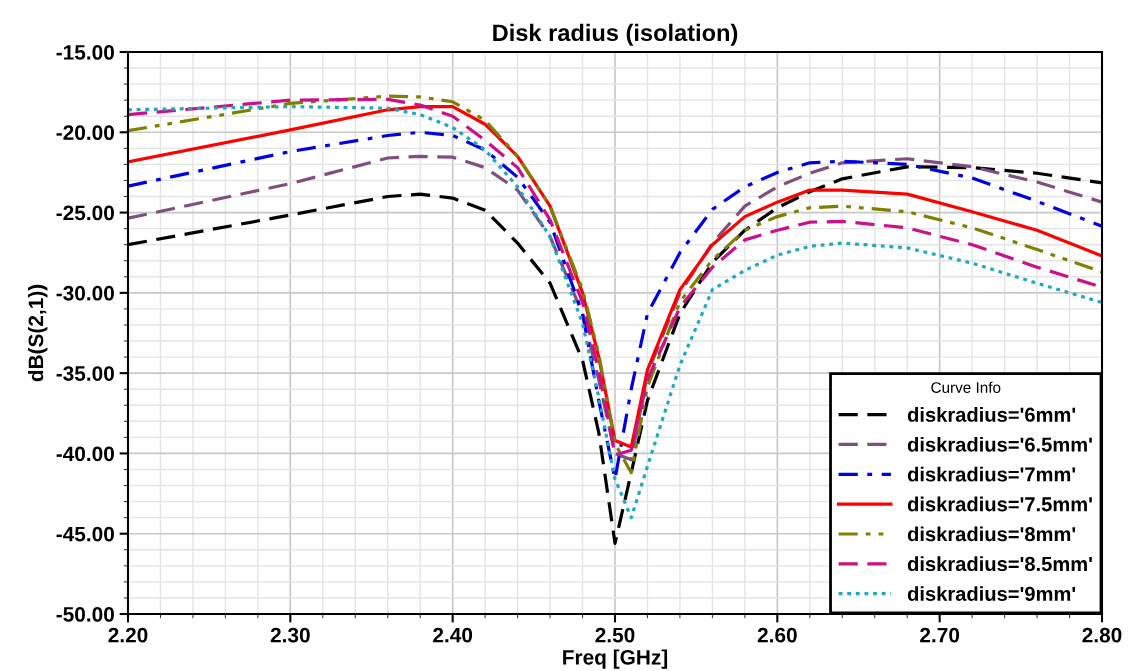 This screenshot has height=671, width=1135. What do you see at coordinates (777, 635) in the screenshot?
I see `x-tick-label: 2.60` at bounding box center [777, 635].